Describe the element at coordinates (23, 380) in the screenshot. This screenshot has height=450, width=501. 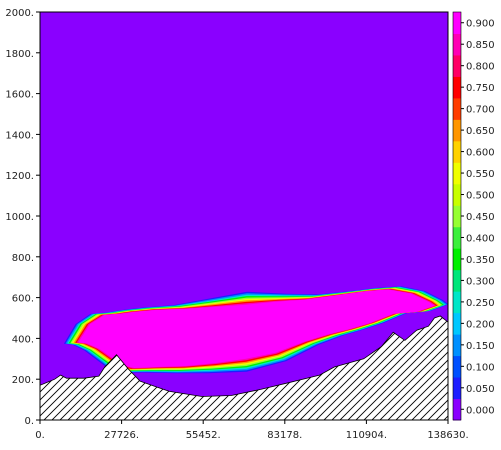
I see `y-tick-label: 200.` at that location.